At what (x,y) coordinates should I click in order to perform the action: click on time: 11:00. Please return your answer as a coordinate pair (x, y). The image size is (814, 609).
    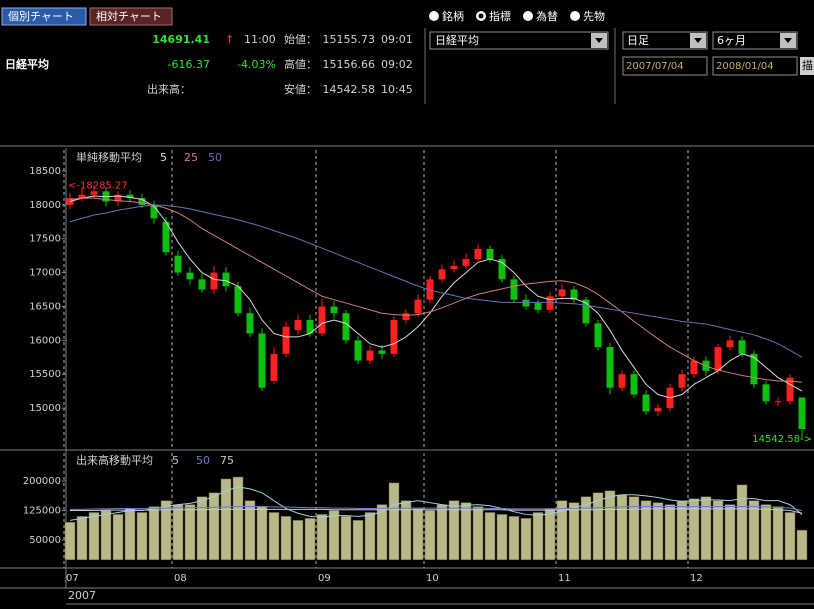
    Looking at the image, I should click on (260, 39).